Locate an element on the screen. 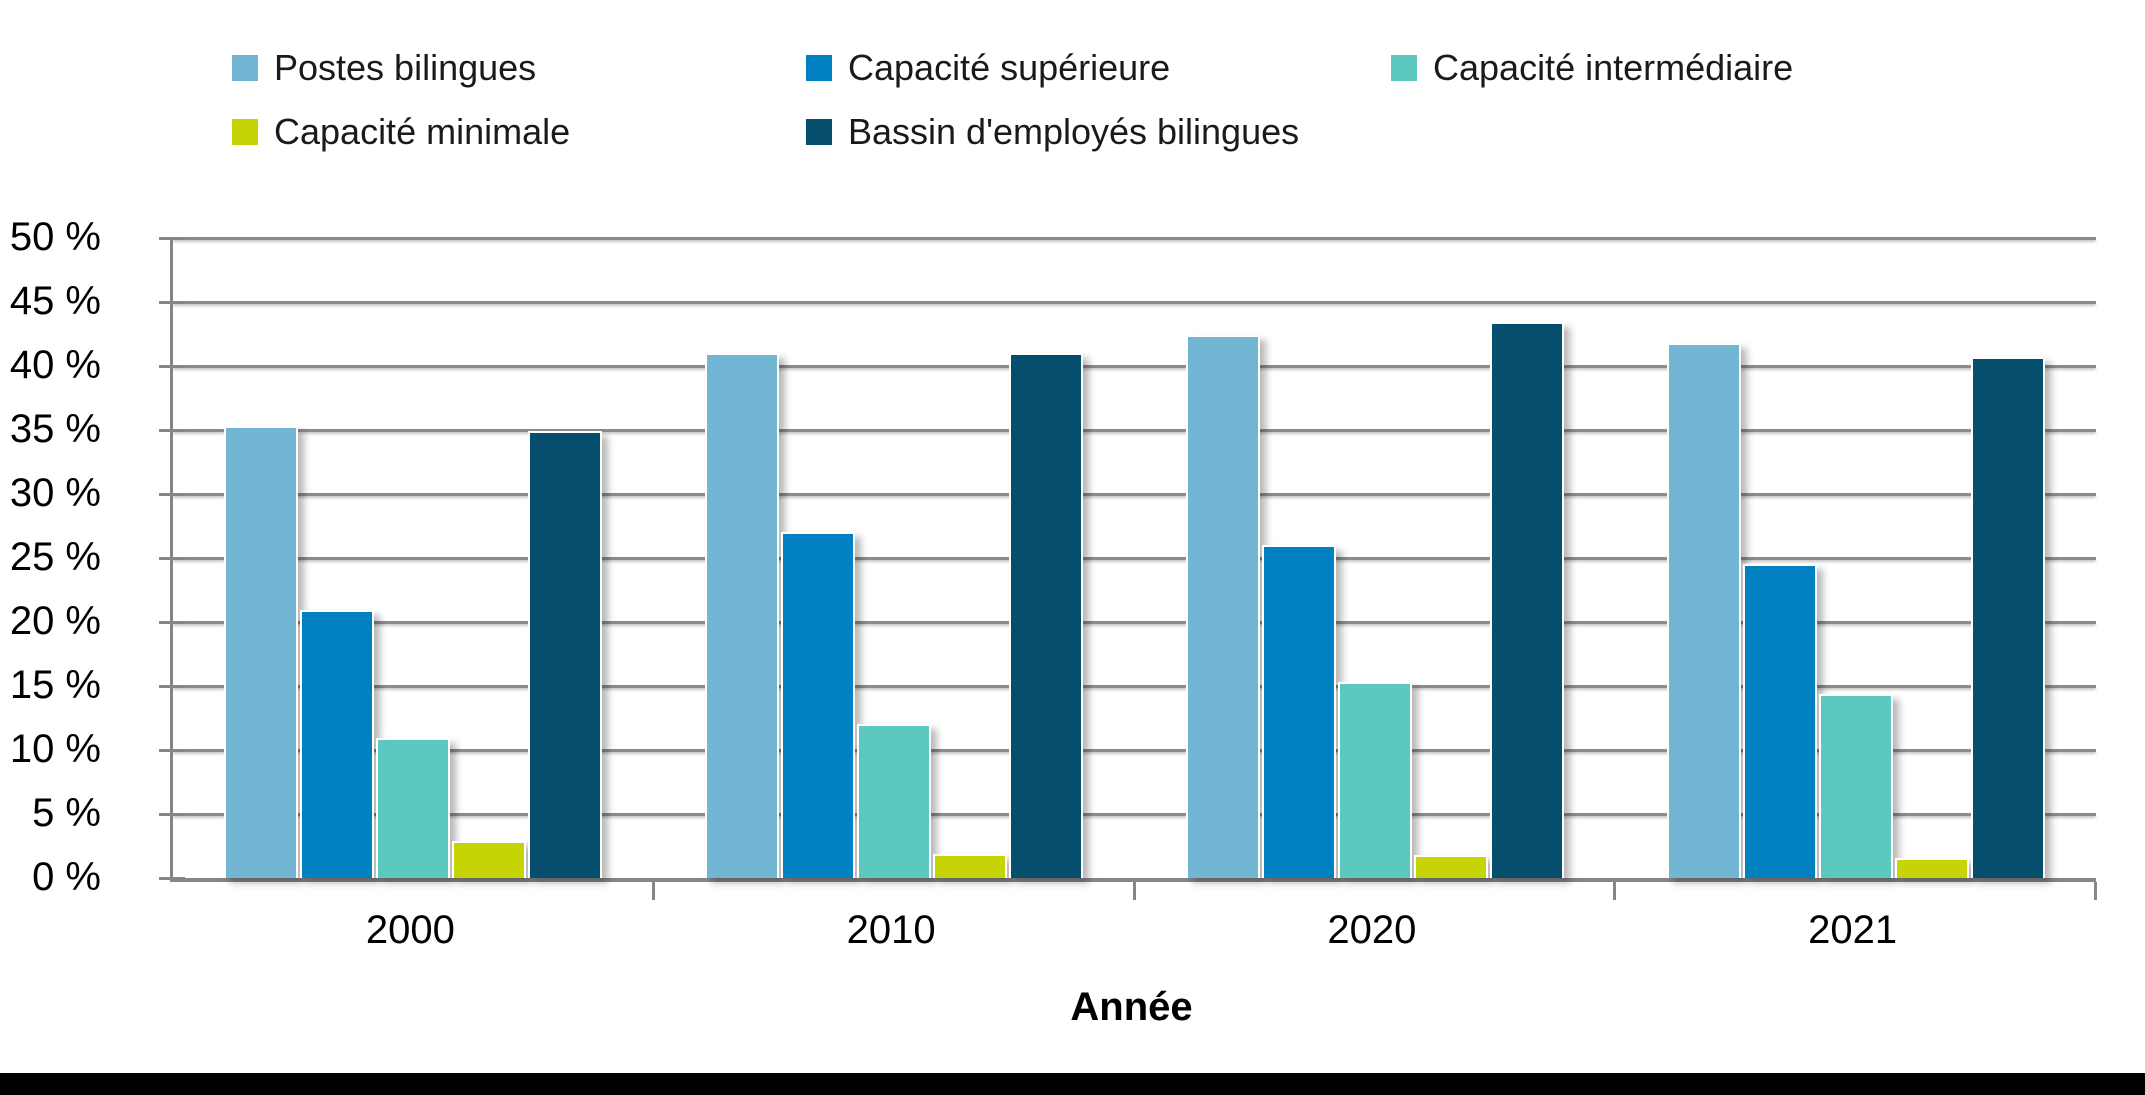  x-axis-labels: 2000 2010 2020 2021 is located at coordinates (1131, 930).